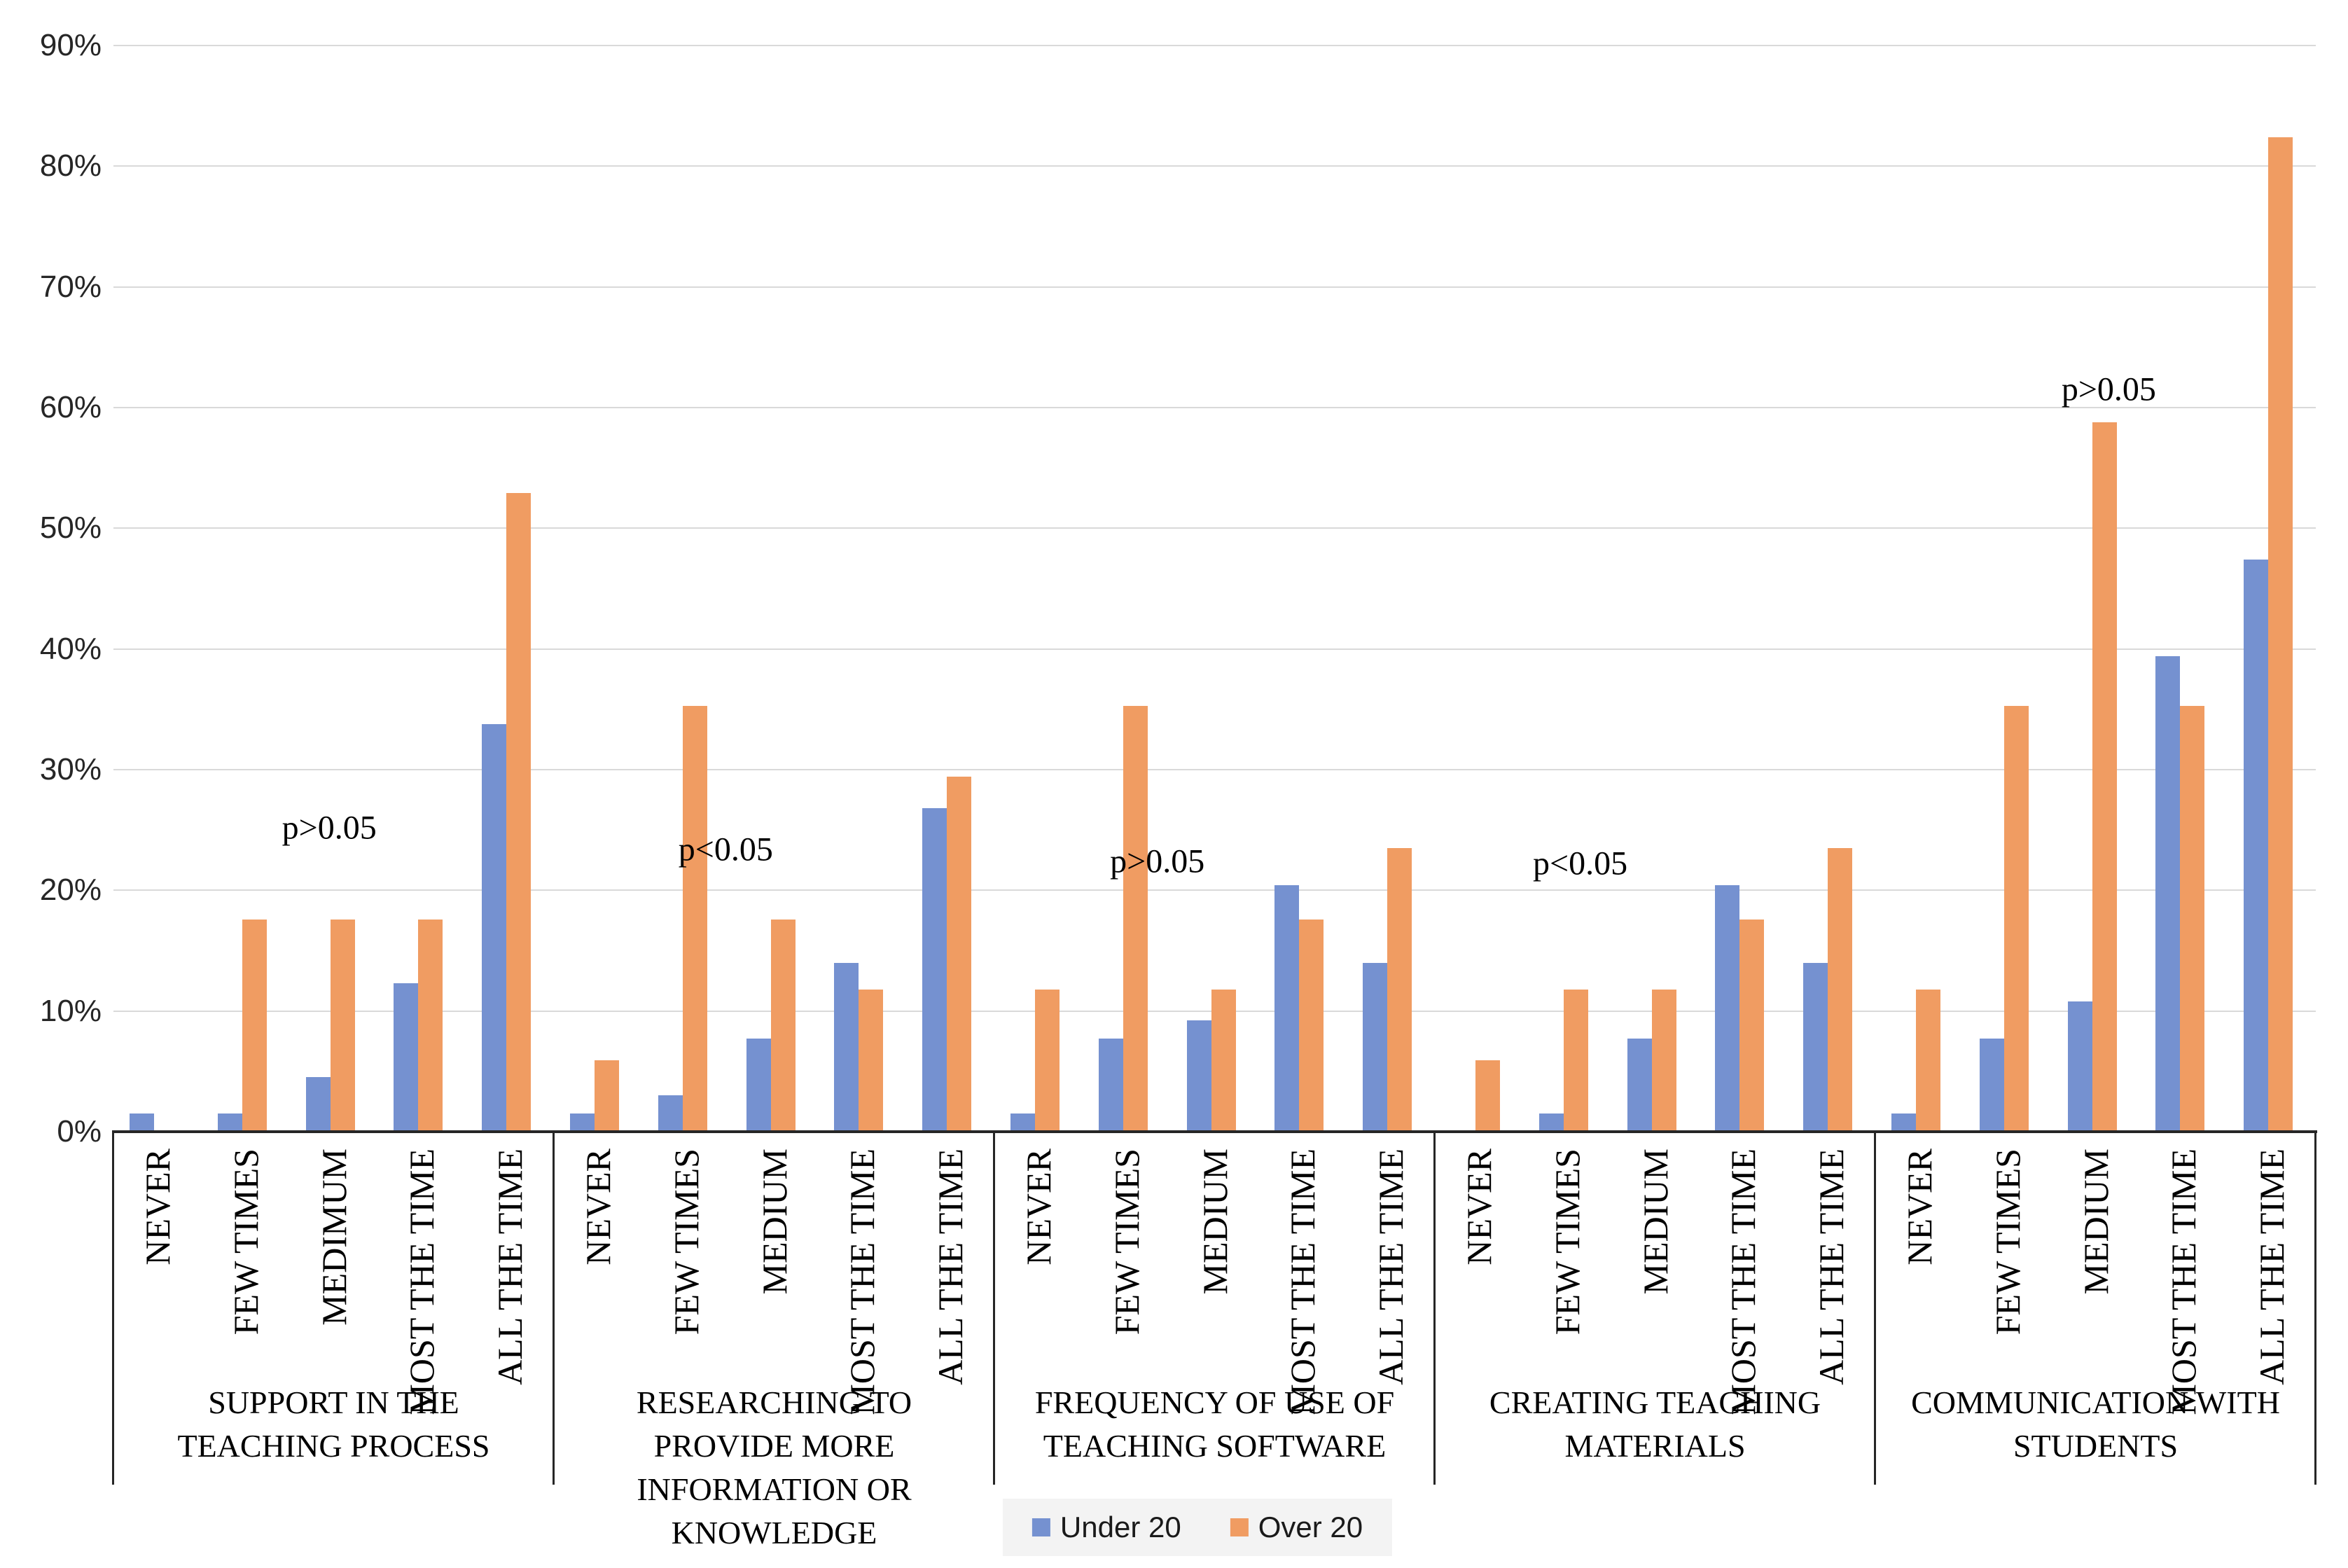  I want to click on y-tick-label-30: 30%, so click(71, 769).